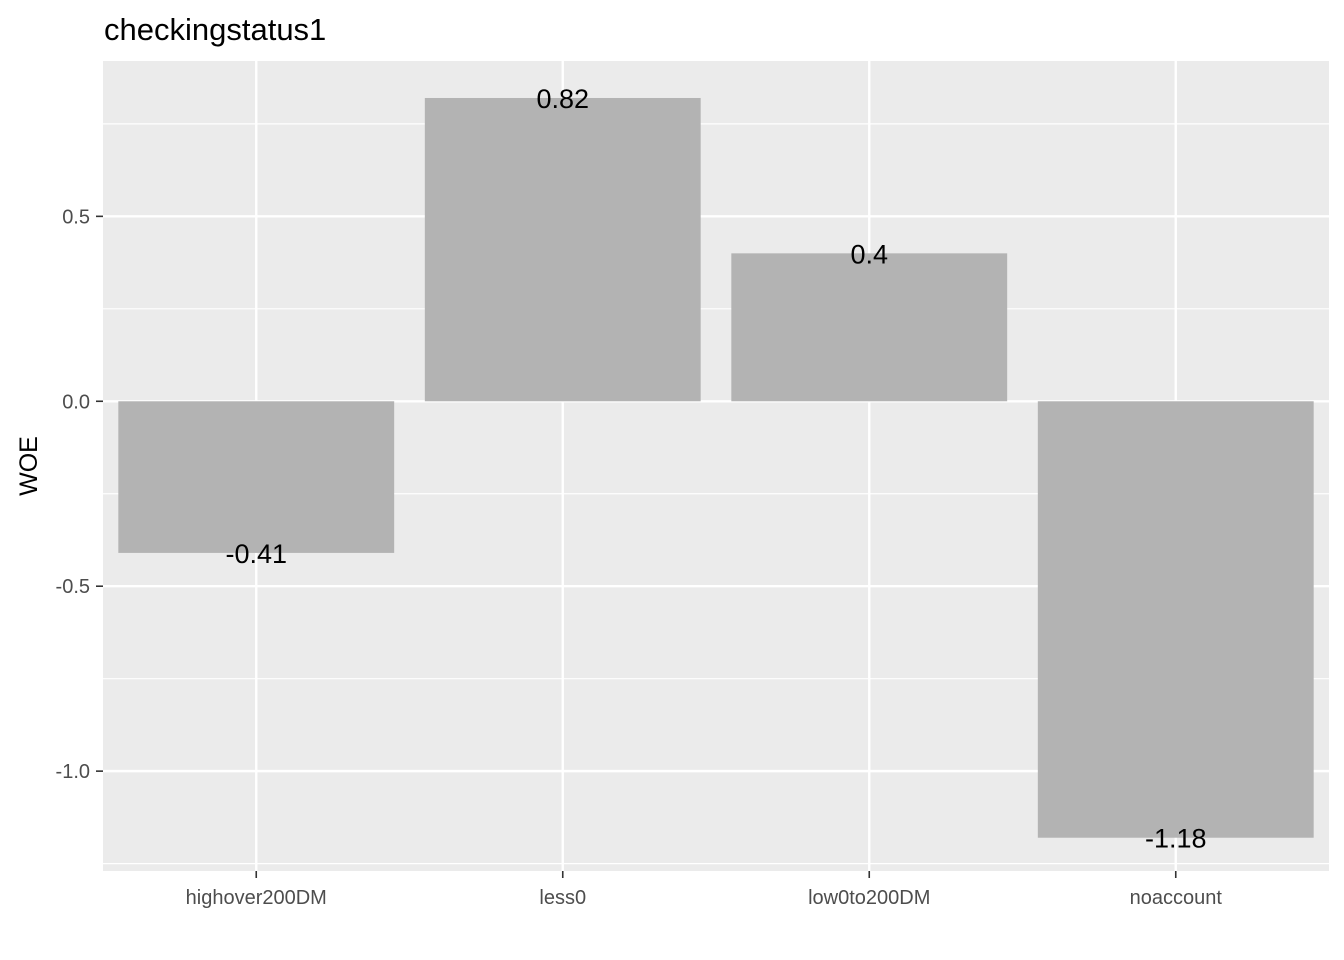  What do you see at coordinates (73, 587) in the screenshot?
I see `y-tick-label: -0.5` at bounding box center [73, 587].